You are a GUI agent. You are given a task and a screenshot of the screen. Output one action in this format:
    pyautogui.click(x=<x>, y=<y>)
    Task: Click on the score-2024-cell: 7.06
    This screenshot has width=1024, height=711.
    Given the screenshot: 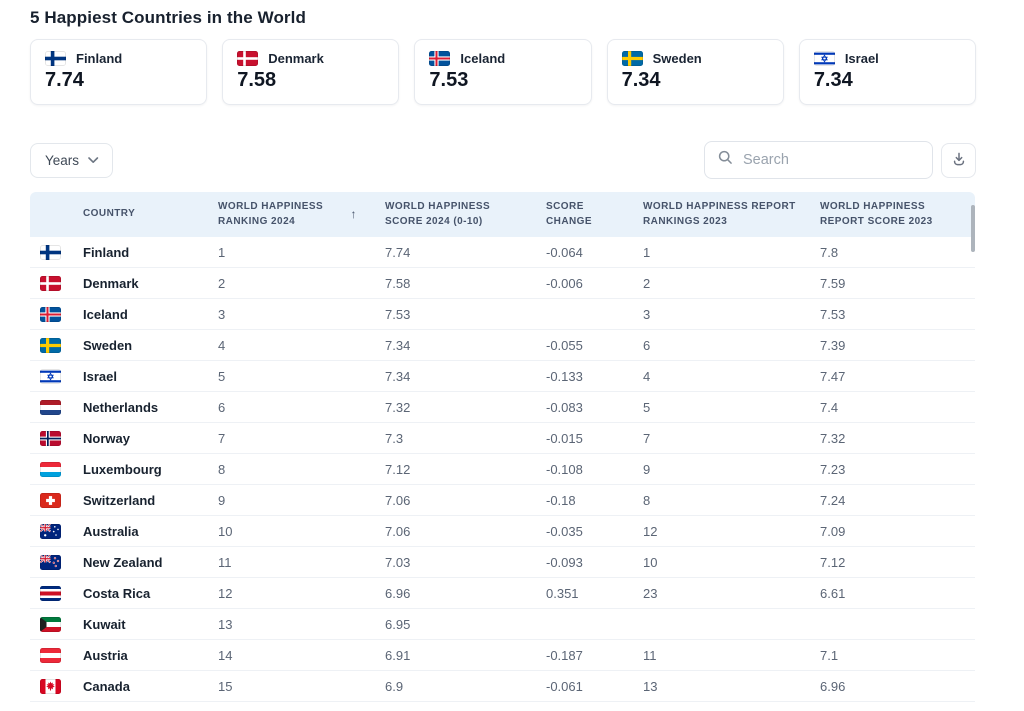 What is the action you would take?
    pyautogui.click(x=398, y=531)
    